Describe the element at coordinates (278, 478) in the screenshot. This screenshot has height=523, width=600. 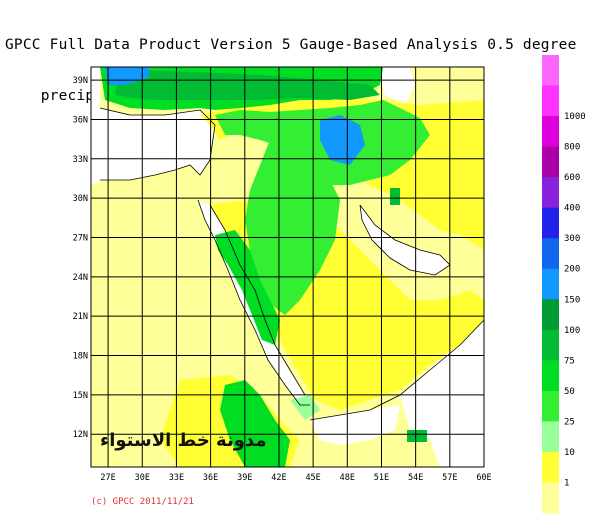
I see `lon-tick-label: 42E` at that location.